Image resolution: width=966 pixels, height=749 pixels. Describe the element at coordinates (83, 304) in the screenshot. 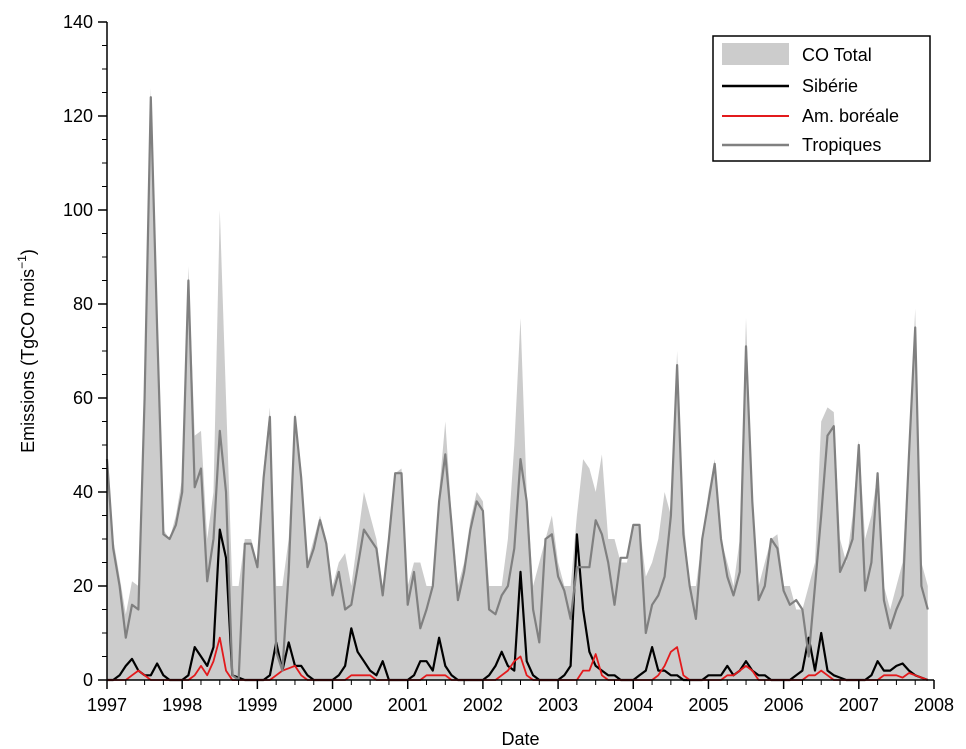

I see `y-tick-label: 80` at that location.